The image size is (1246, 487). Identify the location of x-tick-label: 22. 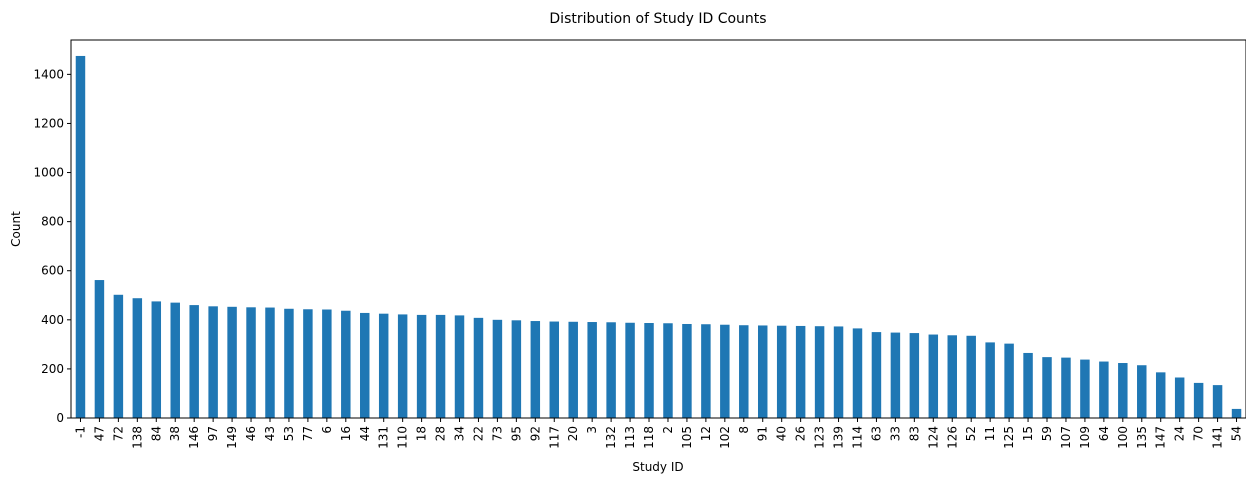
(478, 433).